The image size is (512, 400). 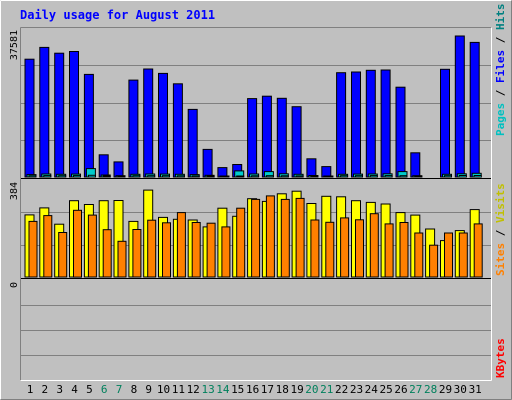 What do you see at coordinates (500, 259) in the screenshot?
I see `visits-axis-label-sites: Sites` at bounding box center [500, 259].